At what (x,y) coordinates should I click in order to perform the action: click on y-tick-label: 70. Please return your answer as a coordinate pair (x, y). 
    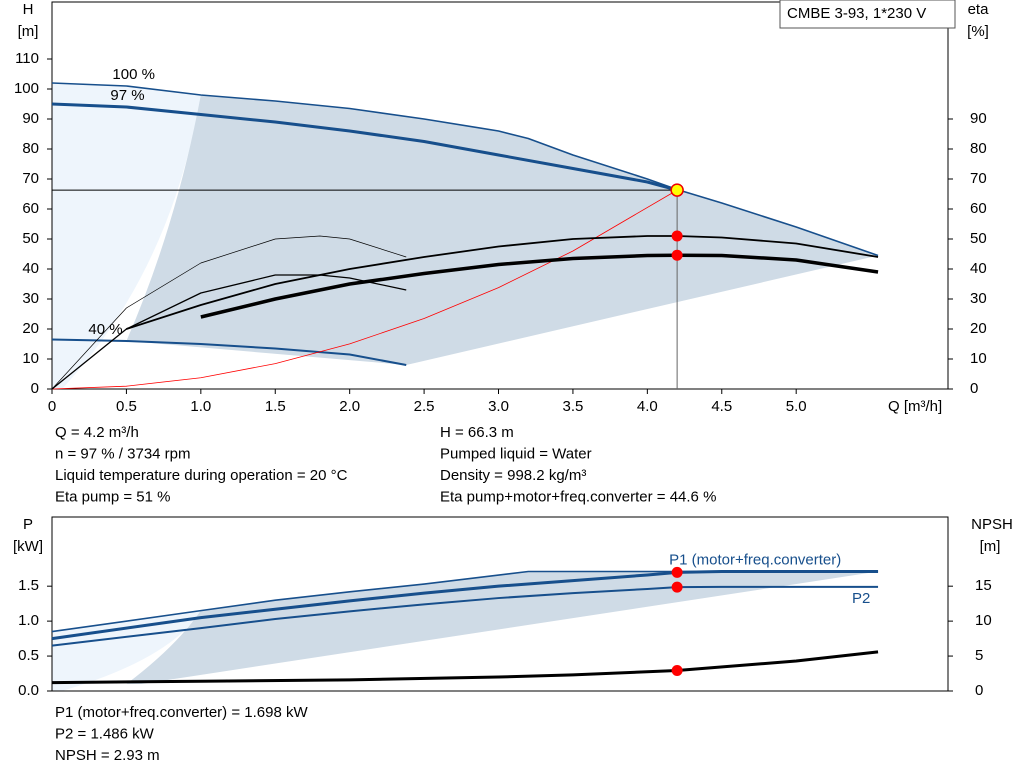
    Looking at the image, I should click on (30, 178).